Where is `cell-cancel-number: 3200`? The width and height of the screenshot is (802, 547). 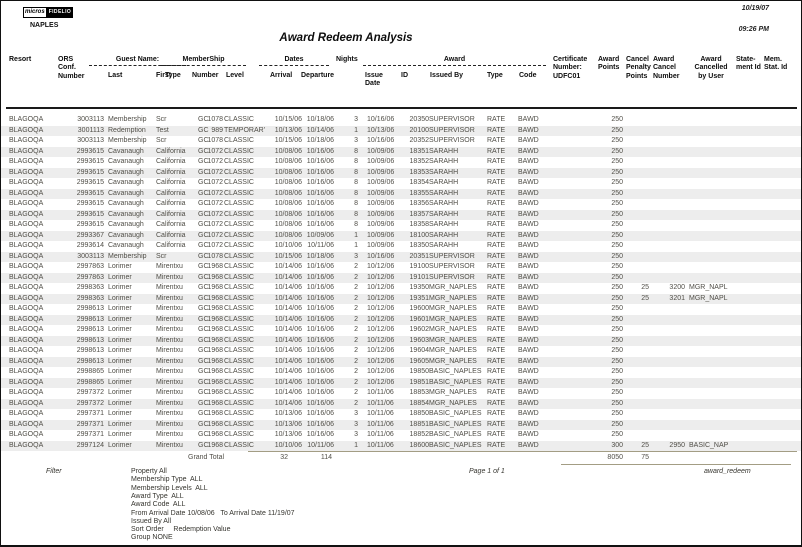
cell-cancel-number: 3200 is located at coordinates (677, 287).